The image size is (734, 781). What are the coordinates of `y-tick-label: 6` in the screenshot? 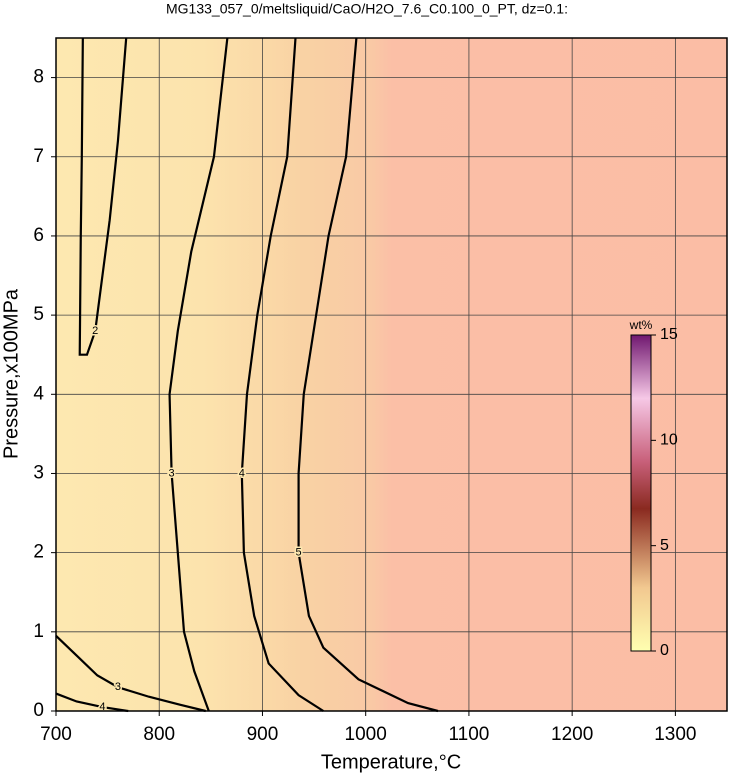 It's located at (38, 235).